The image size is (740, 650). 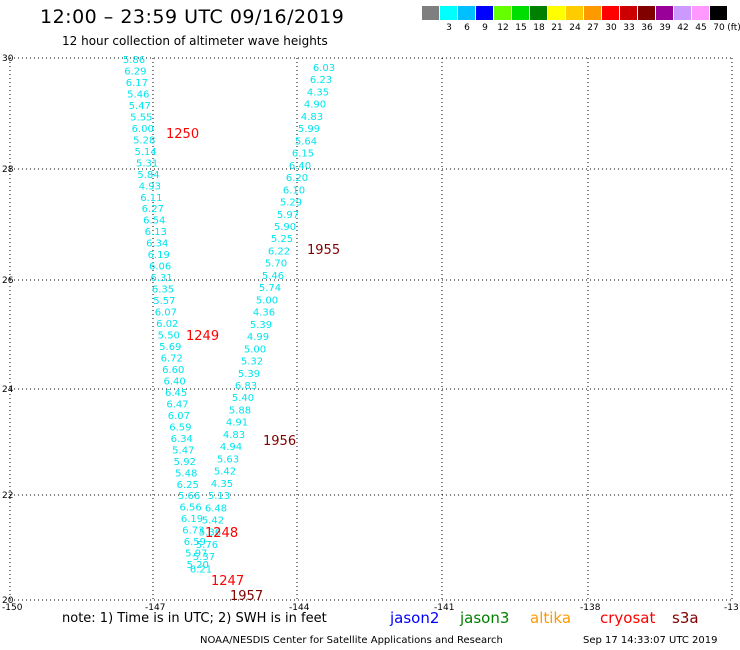 What do you see at coordinates (148, 175) in the screenshot?
I see `wave-height-value: 5.84` at bounding box center [148, 175].